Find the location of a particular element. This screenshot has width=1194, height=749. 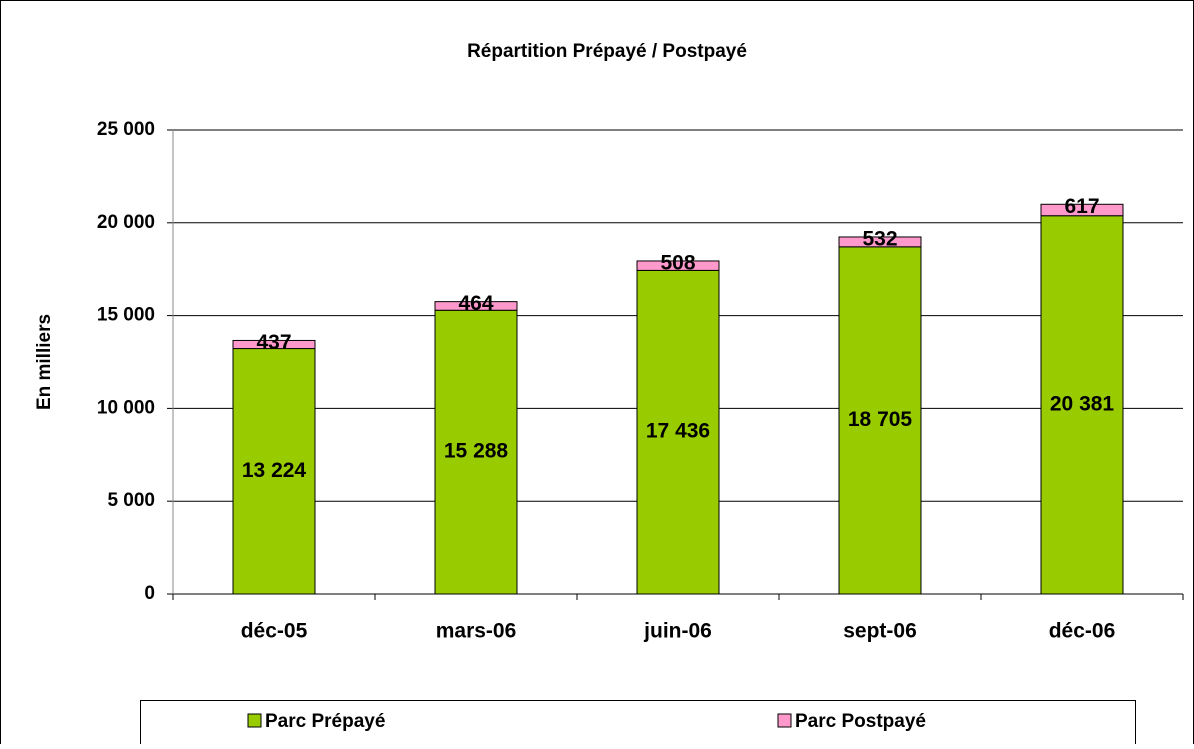

x-tick-label: juin-06 is located at coordinates (677, 631).